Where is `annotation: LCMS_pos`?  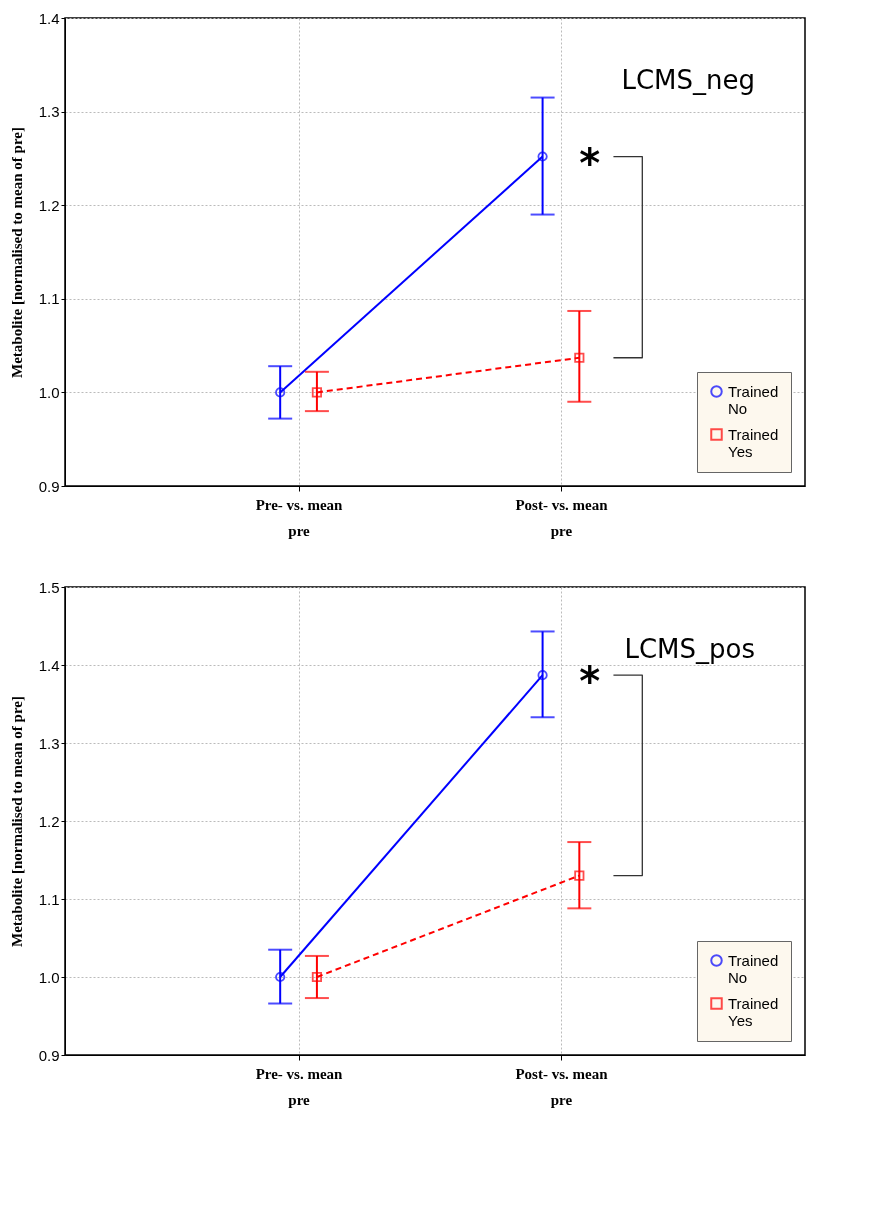
annotation: LCMS_pos is located at coordinates (689, 649).